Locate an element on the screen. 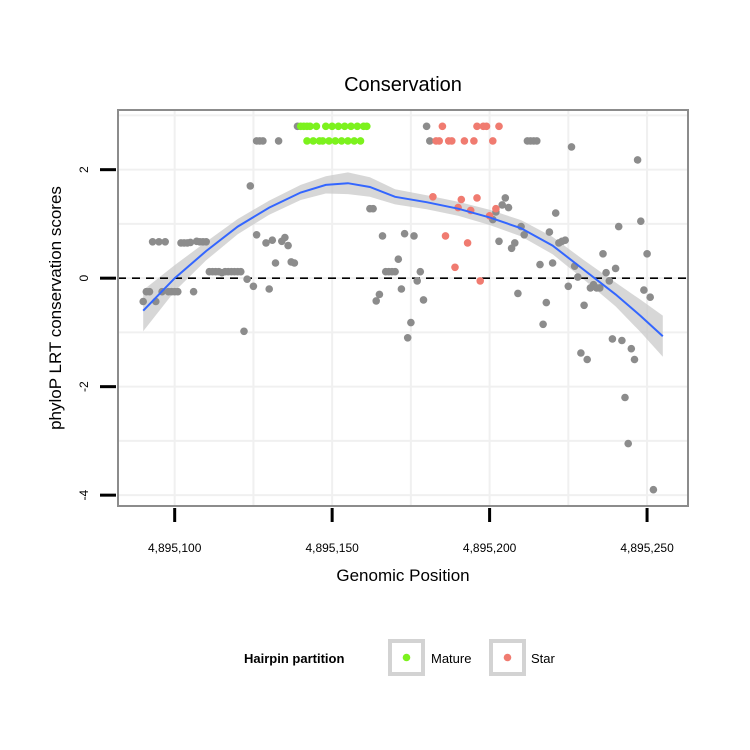 Image resolution: width=750 pixels, height=750 pixels. y-tick-label: 0 is located at coordinates (84, 278).